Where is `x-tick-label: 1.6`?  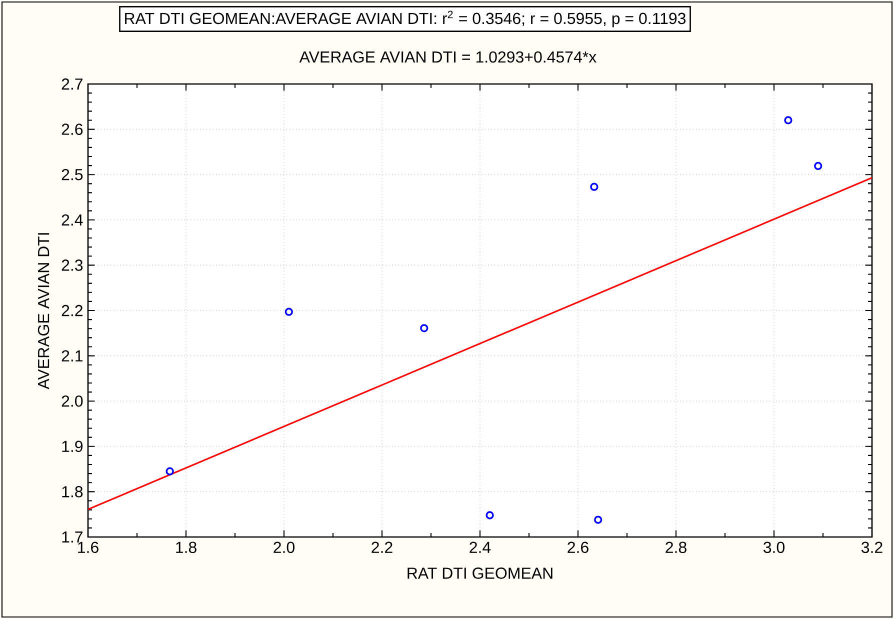 x-tick-label: 1.6 is located at coordinates (88, 548).